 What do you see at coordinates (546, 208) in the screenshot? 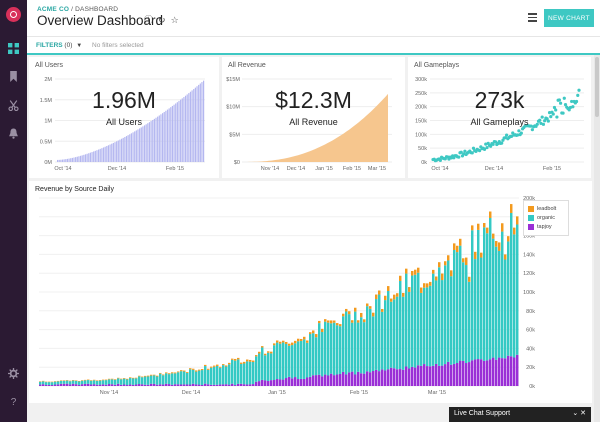
I see `legend-item-leadbolt: leadbolt` at bounding box center [546, 208].